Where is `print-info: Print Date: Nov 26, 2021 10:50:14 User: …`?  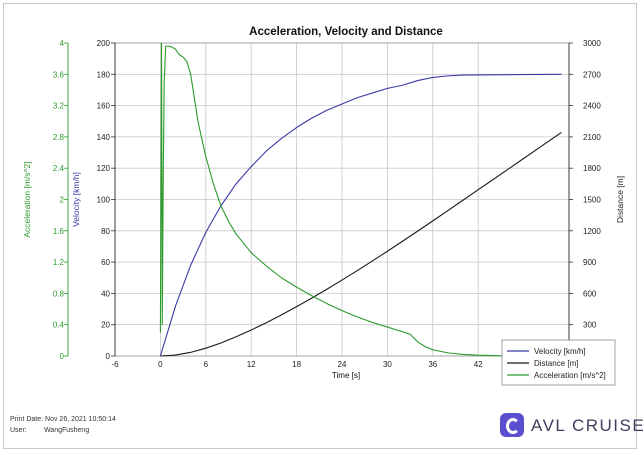
print-info: Print Date: Nov 26, 2021 10:50:14 User: … is located at coordinates (63, 425).